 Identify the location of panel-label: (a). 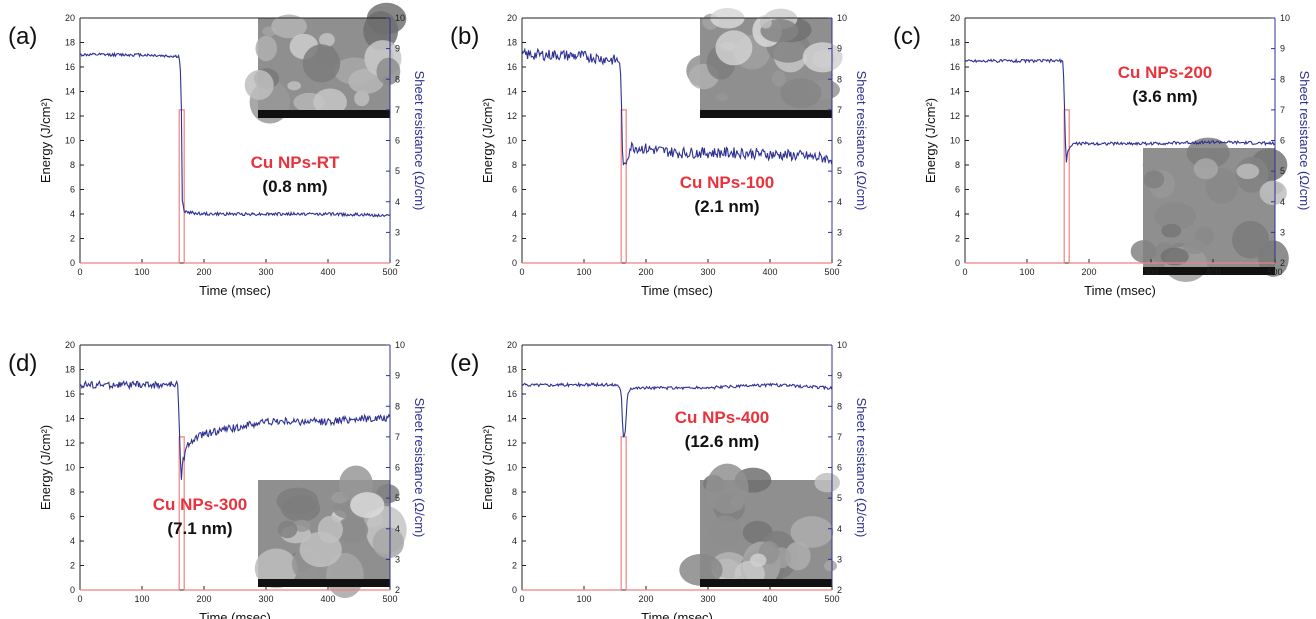
(22, 36).